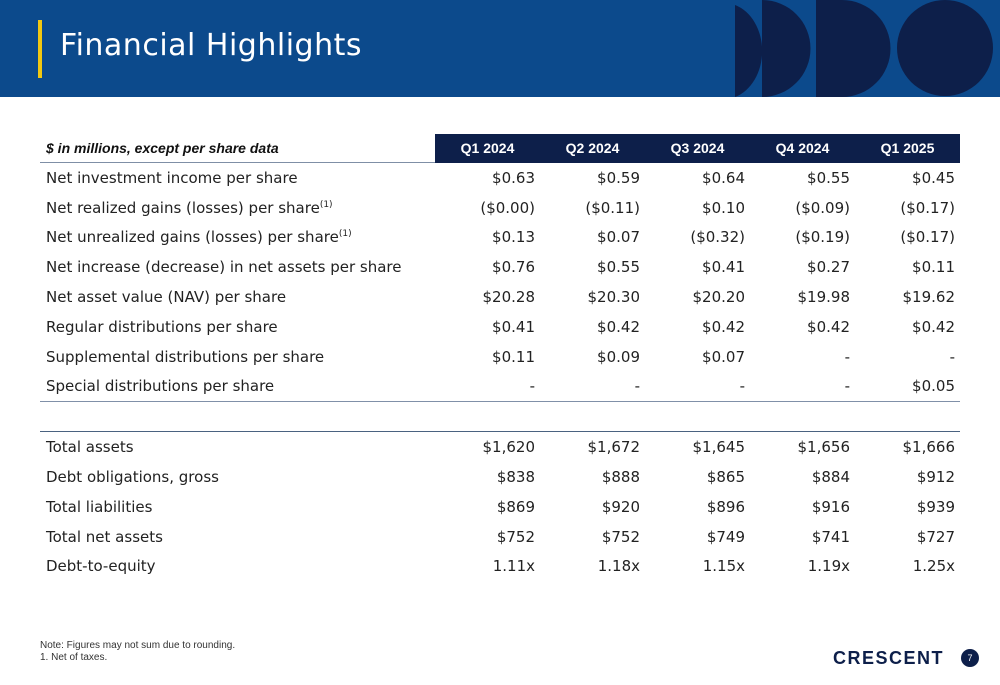  What do you see at coordinates (725, 536) in the screenshot?
I see `cell-value: $749` at bounding box center [725, 536].